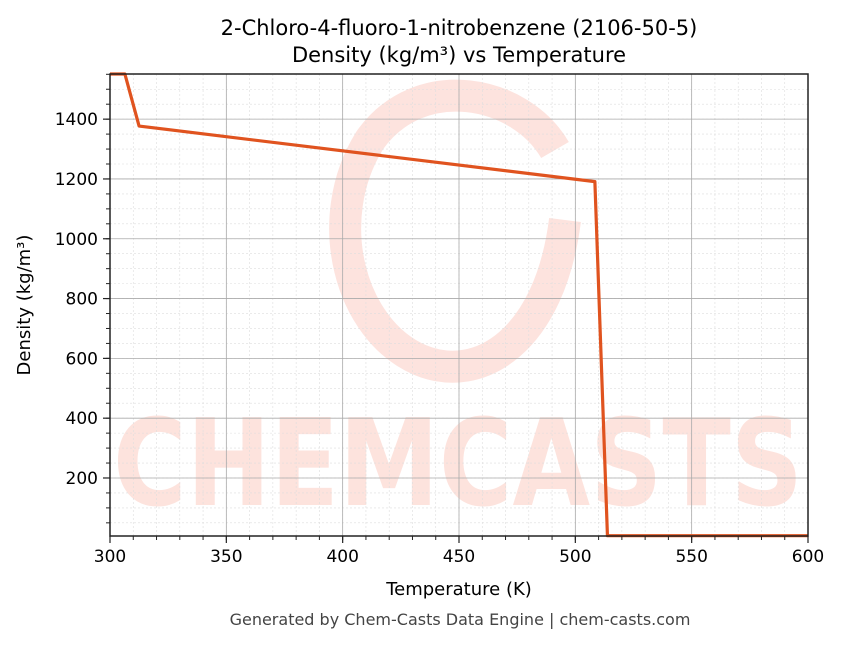 Image resolution: width=843 pixels, height=648 pixels. I want to click on tick-label-x: 350, so click(226, 557).